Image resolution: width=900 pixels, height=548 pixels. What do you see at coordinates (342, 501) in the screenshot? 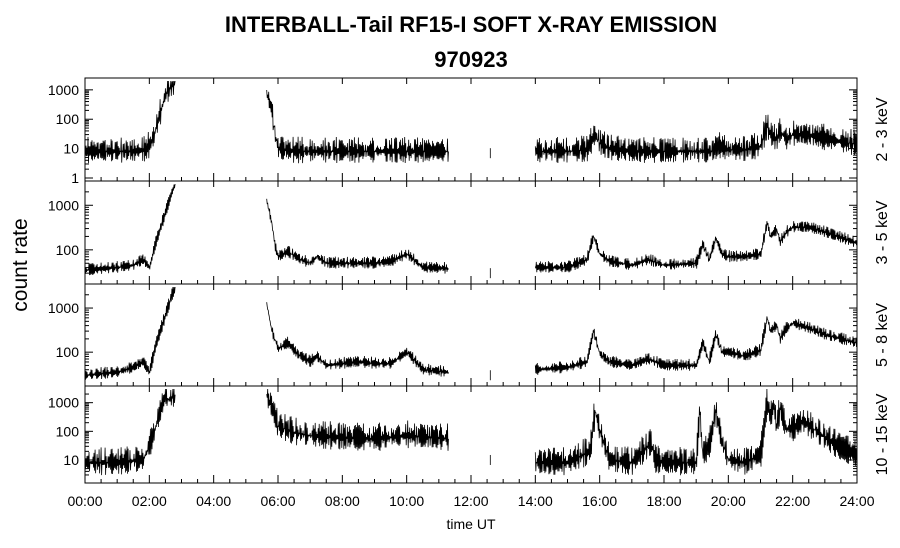
I see `x-tick-label: 08:00` at bounding box center [342, 501].